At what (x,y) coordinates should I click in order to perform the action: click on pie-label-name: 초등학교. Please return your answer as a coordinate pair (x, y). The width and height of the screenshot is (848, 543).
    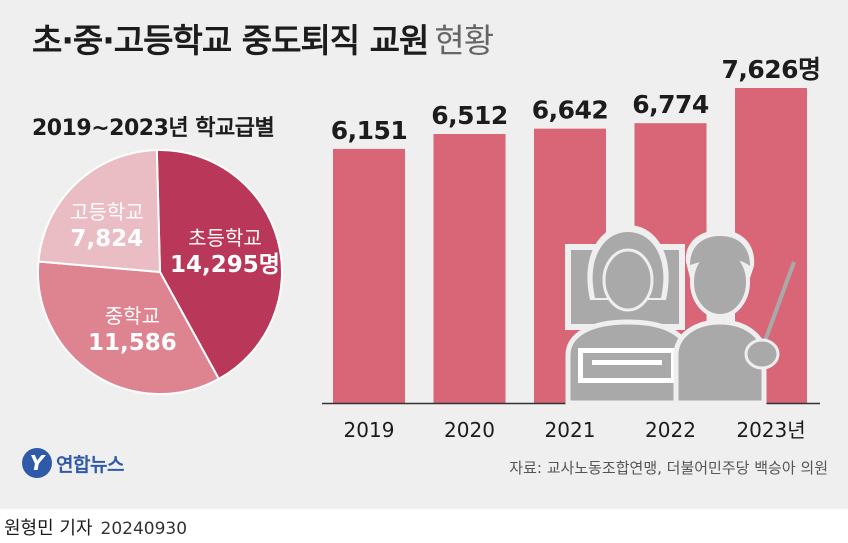
    Looking at the image, I should click on (225, 238).